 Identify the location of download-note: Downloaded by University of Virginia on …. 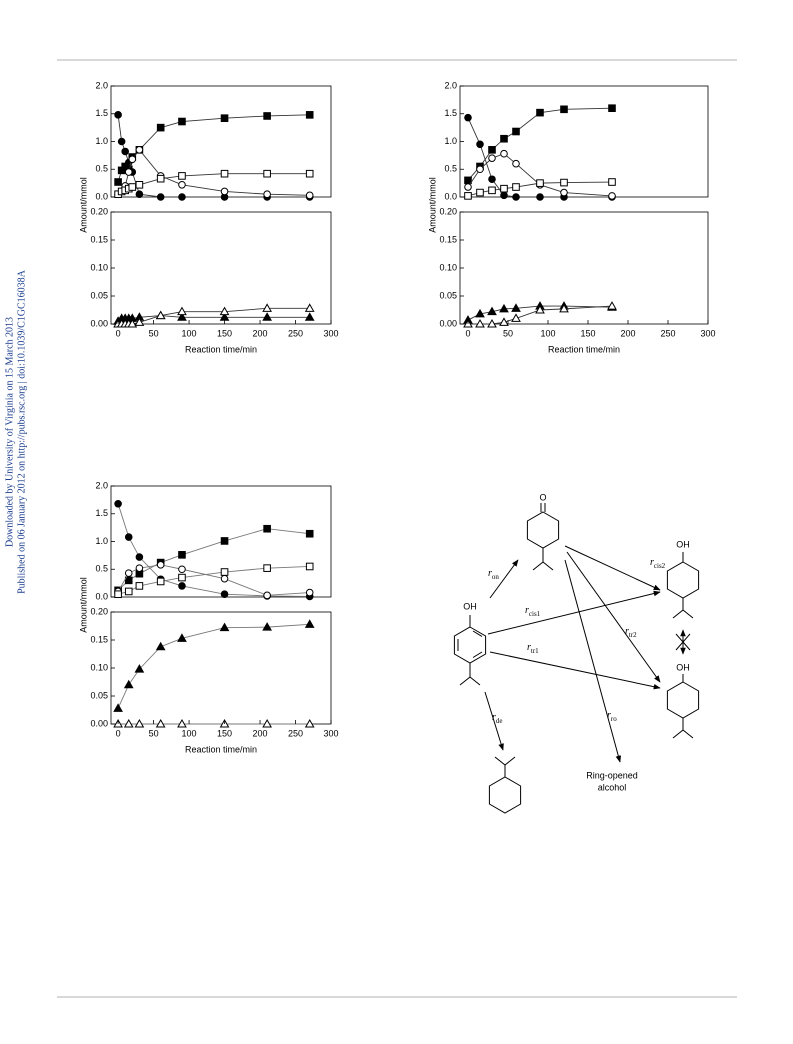
(9, 432).